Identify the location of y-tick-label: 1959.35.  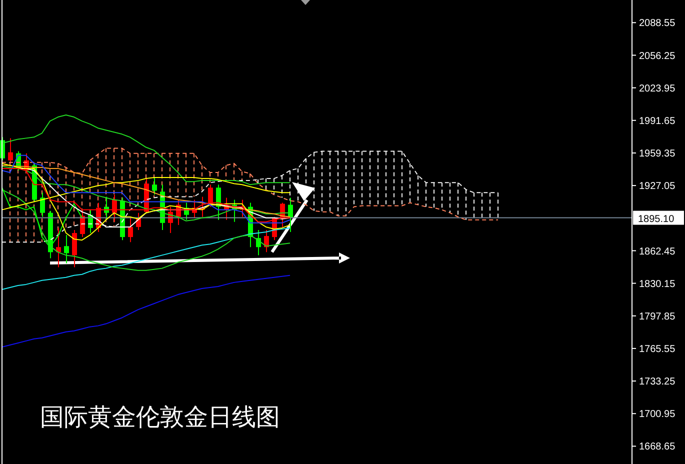
(657, 154).